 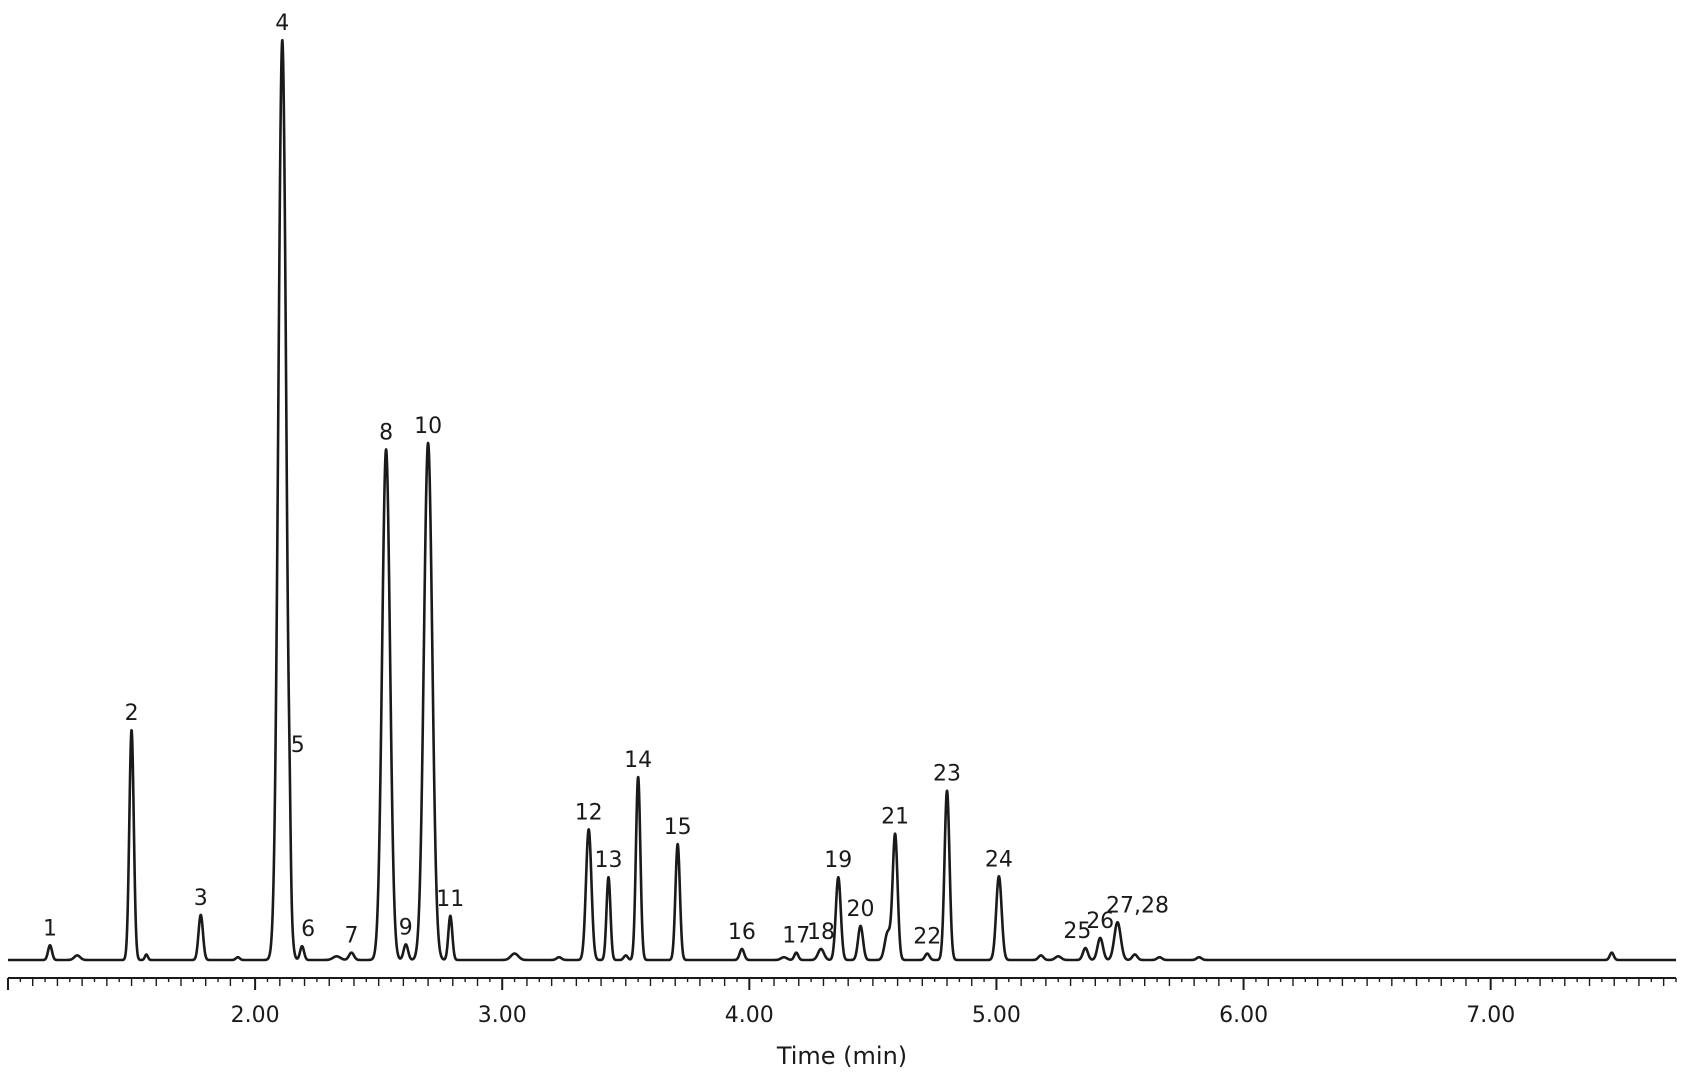 I want to click on peak-label-23: 23, so click(x=947, y=774).